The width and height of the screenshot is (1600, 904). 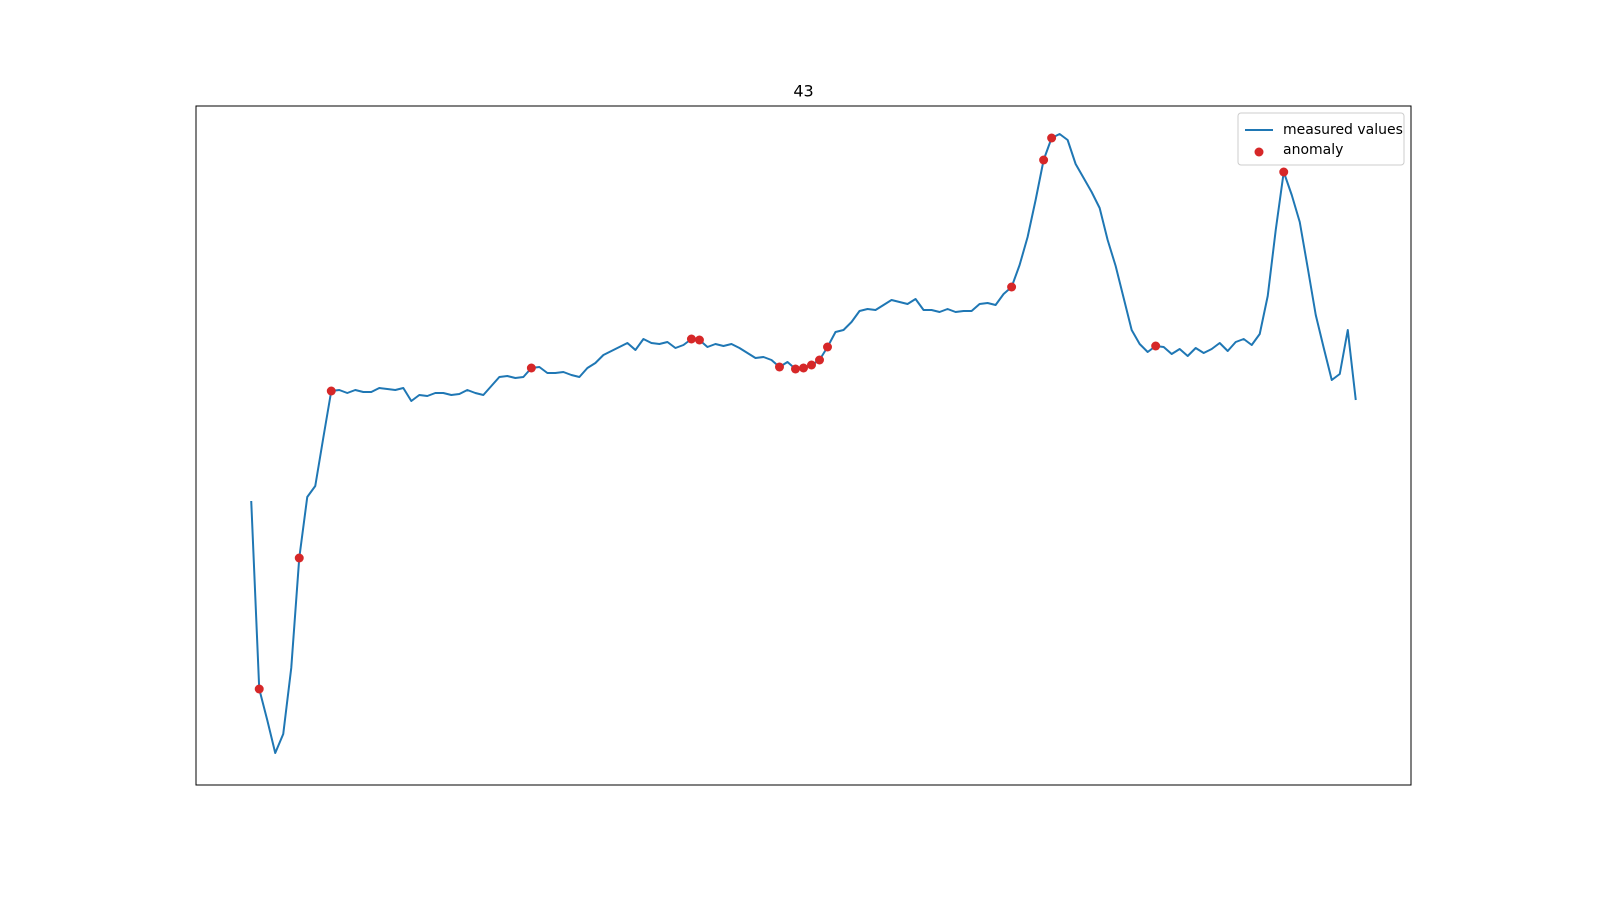 What do you see at coordinates (1313, 150) in the screenshot?
I see `legend-label: anomaly` at bounding box center [1313, 150].